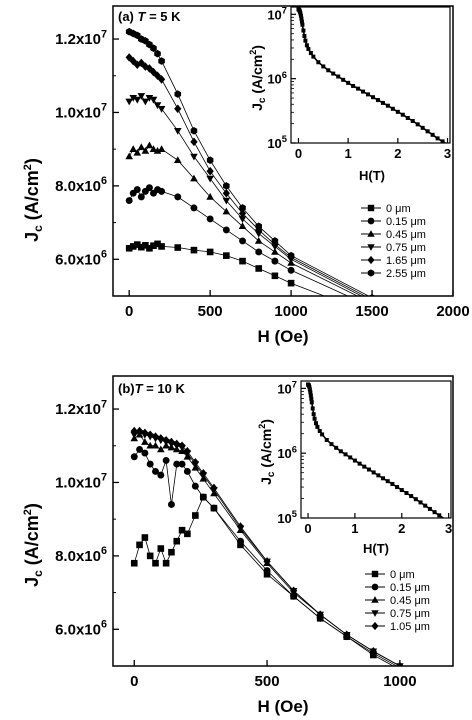 The width and height of the screenshot is (472, 720). I want to click on panel-b-inset-ytick-label-1: 106, so click(287, 452).